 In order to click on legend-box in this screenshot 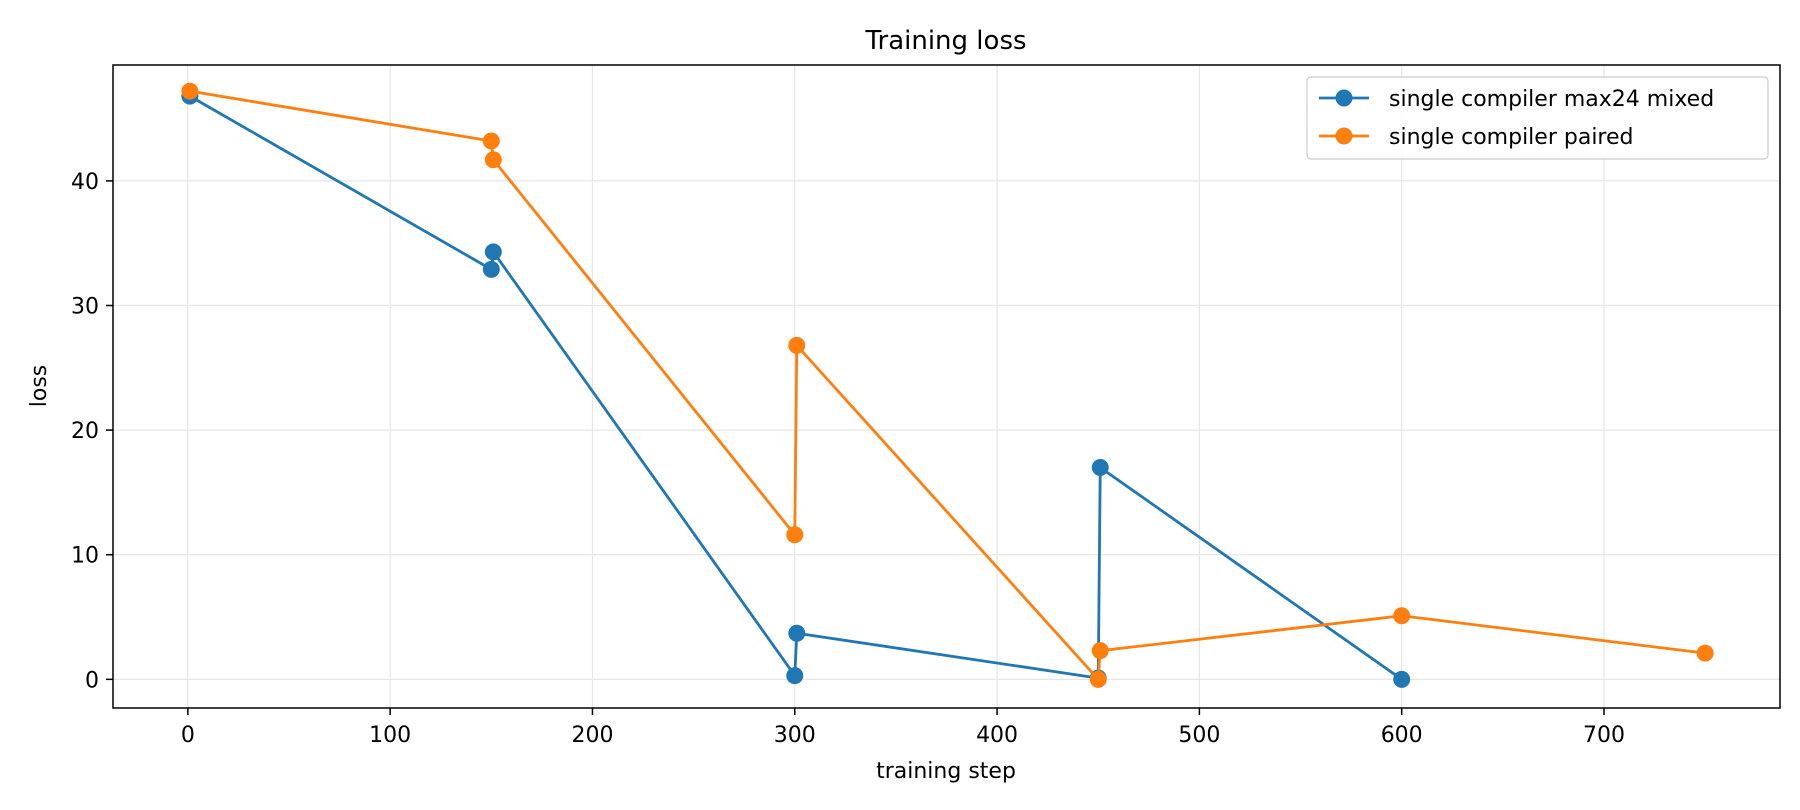, I will do `click(1537, 118)`.